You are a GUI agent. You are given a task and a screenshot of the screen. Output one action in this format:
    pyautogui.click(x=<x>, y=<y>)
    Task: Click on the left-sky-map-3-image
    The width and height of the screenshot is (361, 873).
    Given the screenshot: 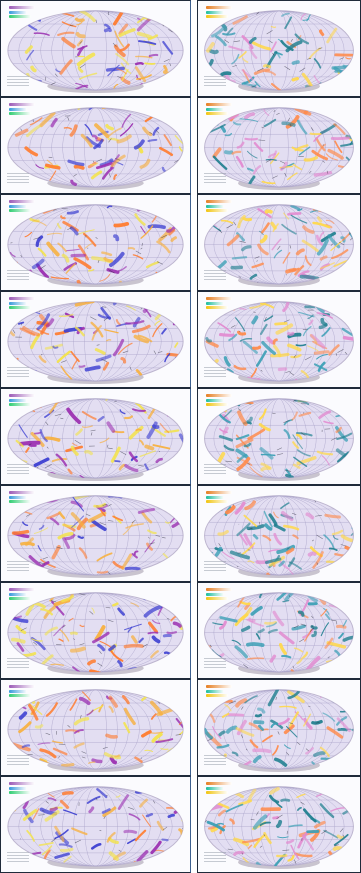 What is the action you would take?
    pyautogui.click(x=95, y=246)
    